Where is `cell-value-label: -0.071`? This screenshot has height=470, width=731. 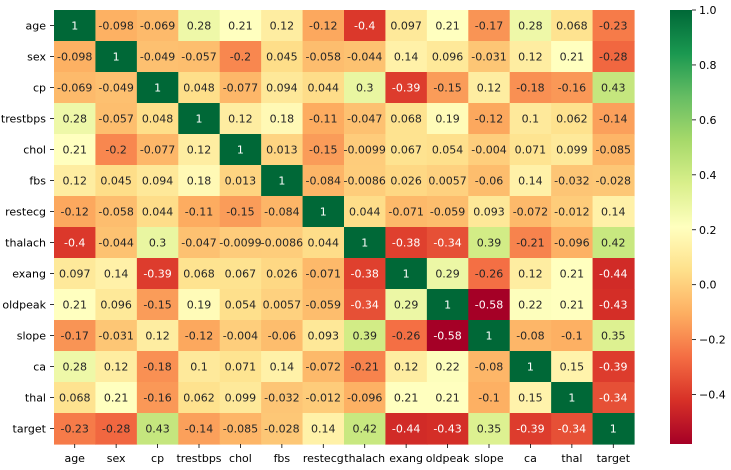 cell-value-label: -0.071 is located at coordinates (405, 212).